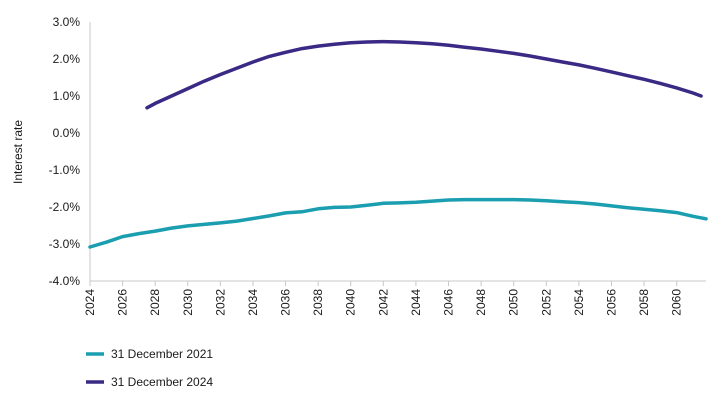 This screenshot has height=404, width=720. I want to click on legend-label: 31 December 2024, so click(162, 382).